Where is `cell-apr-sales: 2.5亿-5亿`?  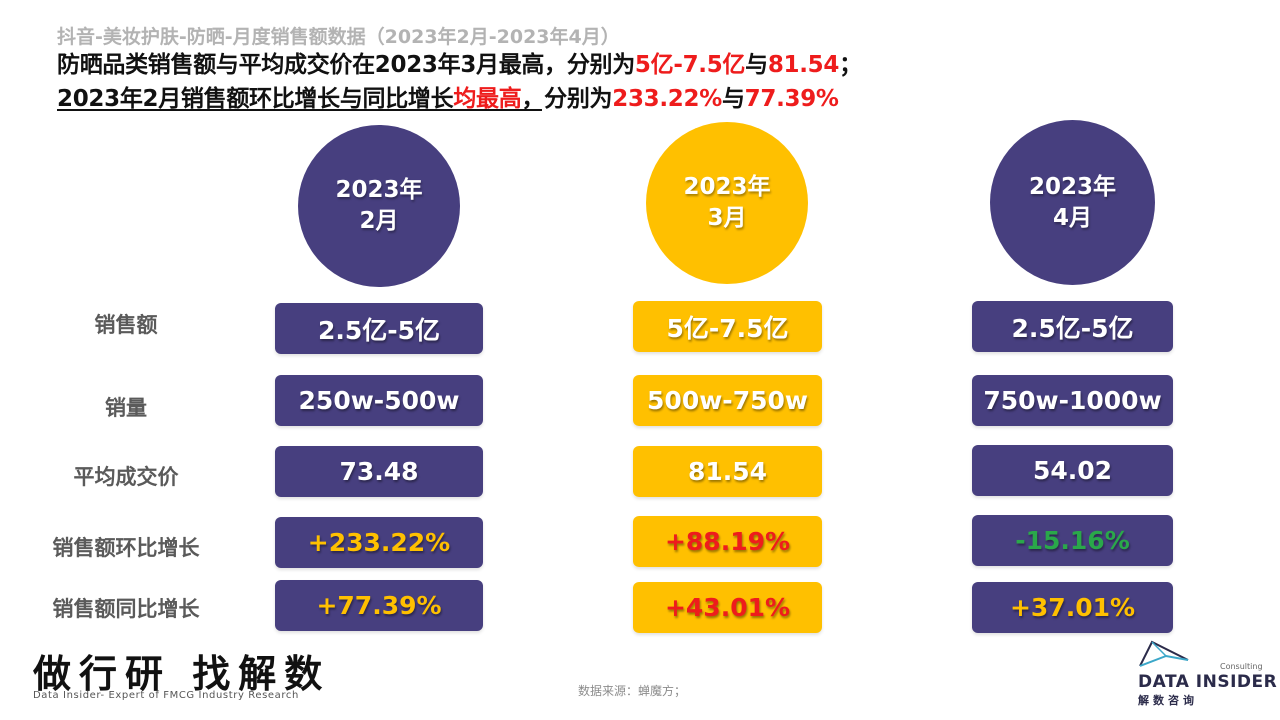
cell-apr-sales: 2.5亿-5亿 is located at coordinates (1072, 326).